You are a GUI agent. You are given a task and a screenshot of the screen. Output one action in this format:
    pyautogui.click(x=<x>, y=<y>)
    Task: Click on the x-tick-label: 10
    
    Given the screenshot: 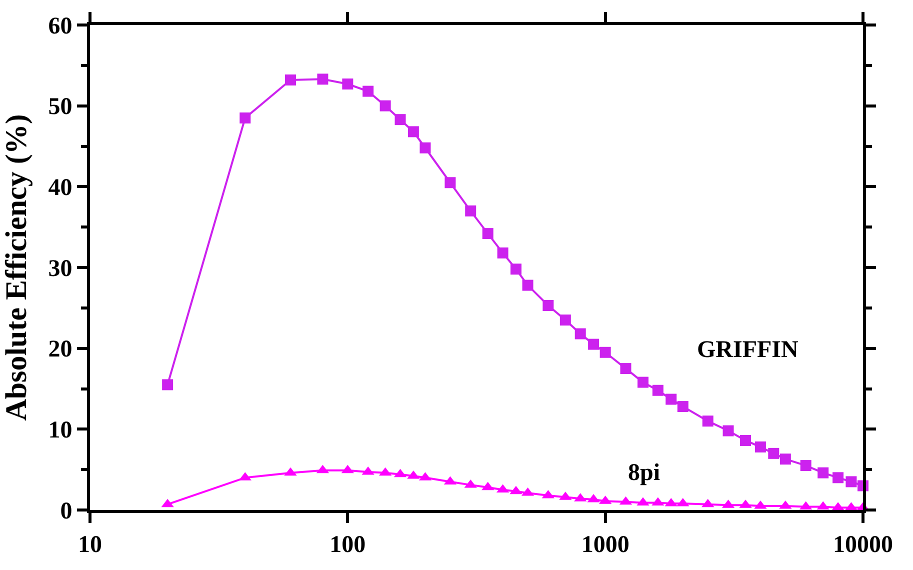 What is the action you would take?
    pyautogui.click(x=90, y=545)
    